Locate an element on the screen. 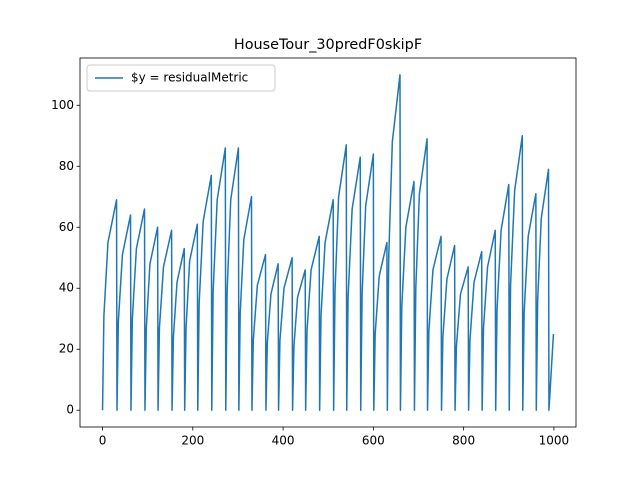 The height and width of the screenshot is (484, 640). y-tick-label: 40 is located at coordinates (66, 288).